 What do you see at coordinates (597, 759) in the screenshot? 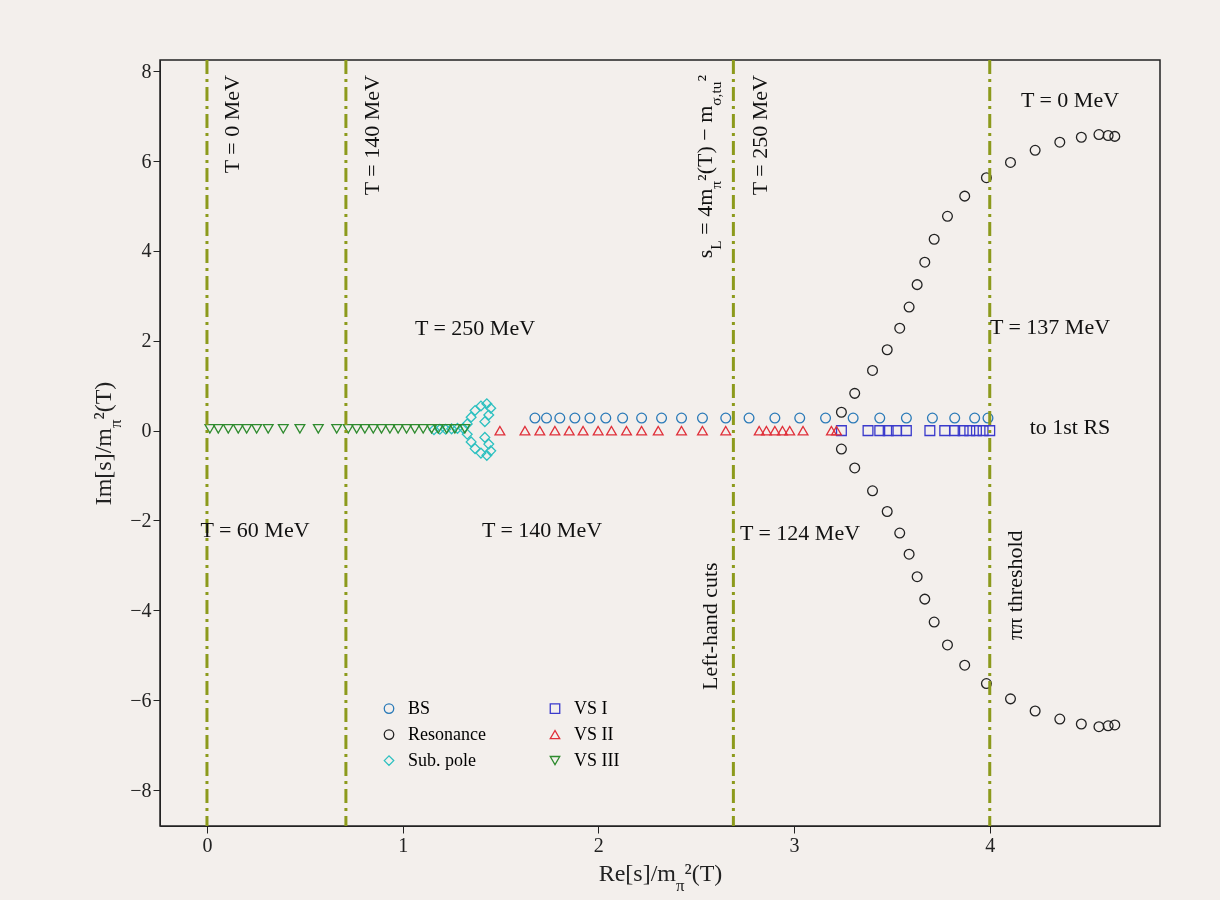
I see `legend-label: VS III` at bounding box center [597, 759].